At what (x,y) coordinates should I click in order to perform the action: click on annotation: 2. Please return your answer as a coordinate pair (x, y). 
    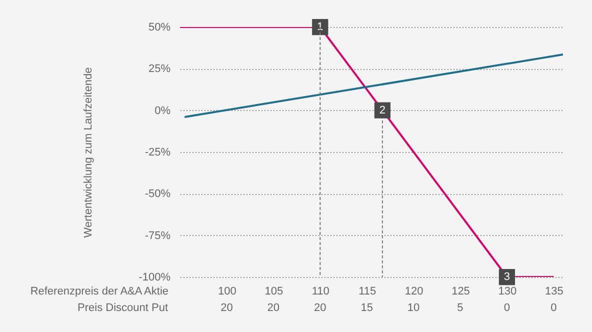
    Looking at the image, I should click on (382, 110).